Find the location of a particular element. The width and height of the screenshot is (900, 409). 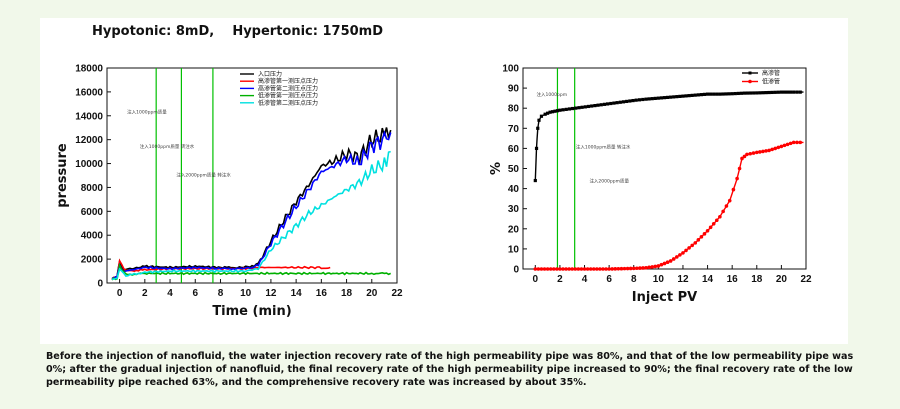

x-tick-label: 22 is located at coordinates (397, 293).